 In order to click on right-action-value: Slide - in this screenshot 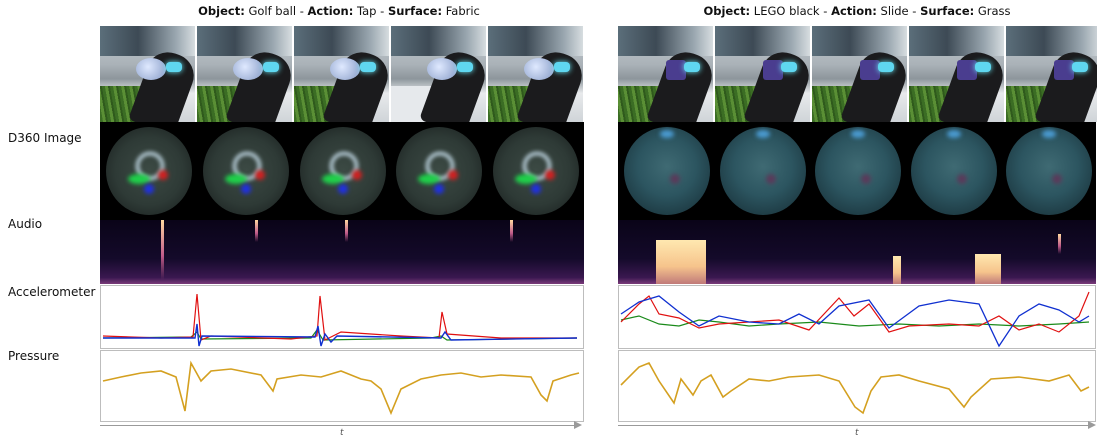, I will do `click(898, 11)`.